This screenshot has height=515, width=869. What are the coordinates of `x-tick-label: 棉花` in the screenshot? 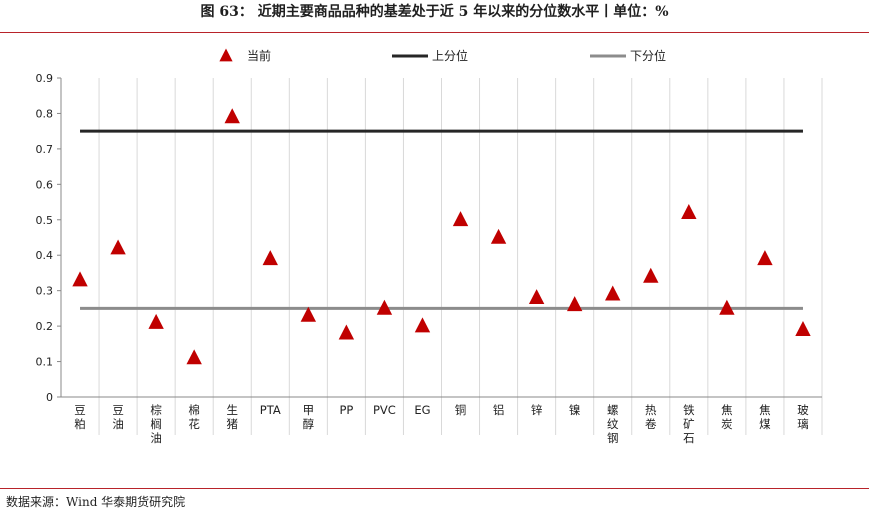 It's located at (194, 417).